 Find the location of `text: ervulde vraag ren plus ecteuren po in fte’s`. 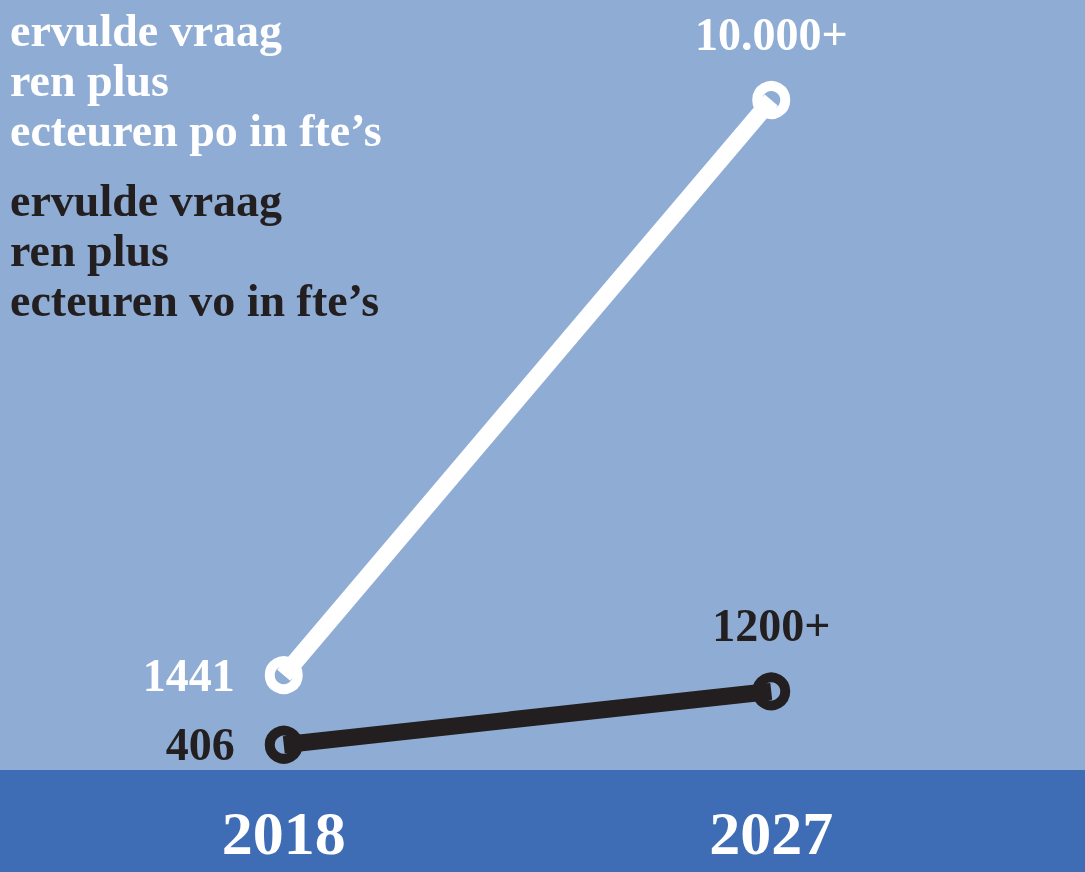

text: ervulde vraag ren plus ecteuren po in fte’s is located at coordinates (196, 80).